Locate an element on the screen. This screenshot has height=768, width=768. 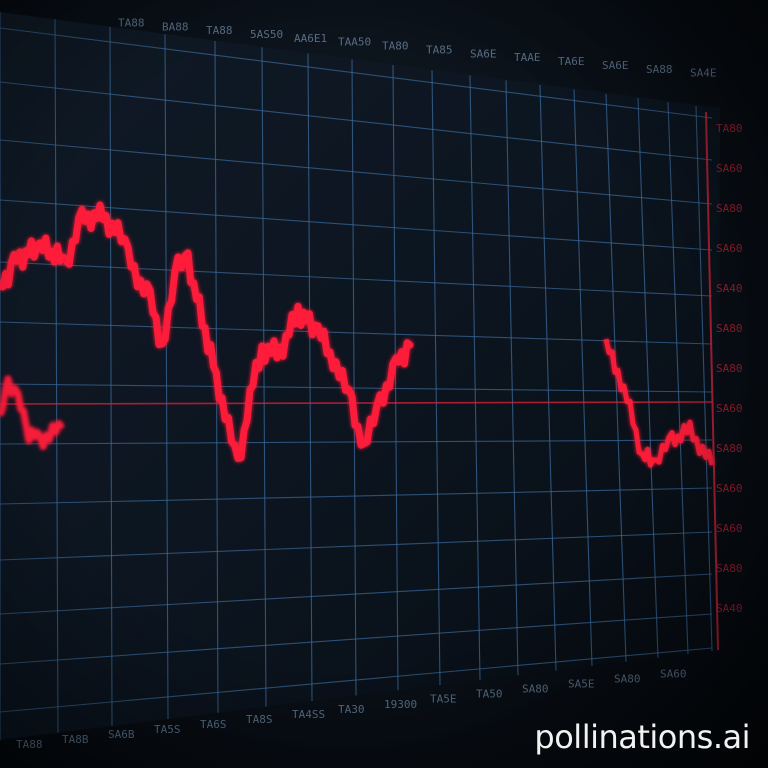
header-label: TA6E is located at coordinates (571, 61).